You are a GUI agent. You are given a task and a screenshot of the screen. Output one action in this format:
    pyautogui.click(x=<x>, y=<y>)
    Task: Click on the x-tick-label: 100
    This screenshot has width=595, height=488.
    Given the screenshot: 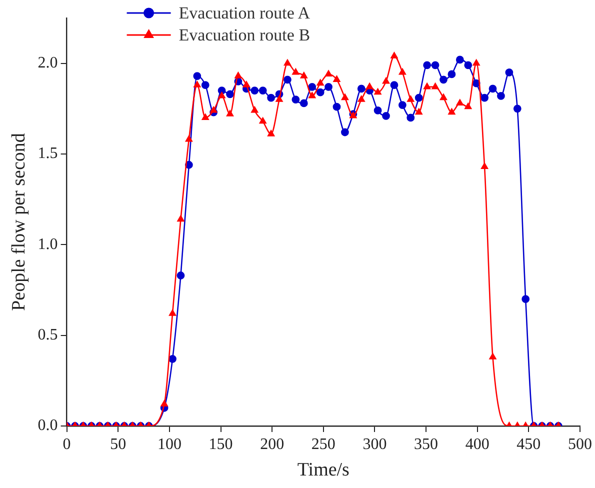 What is the action you would take?
    pyautogui.click(x=169, y=444)
    